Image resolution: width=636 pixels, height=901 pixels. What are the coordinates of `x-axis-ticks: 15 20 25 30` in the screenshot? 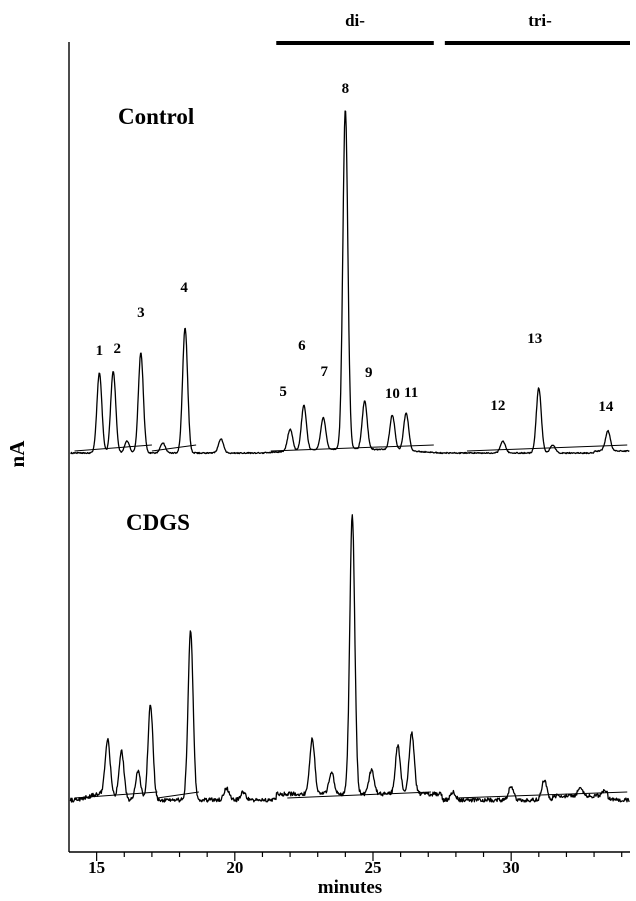 It's located at (355, 864).